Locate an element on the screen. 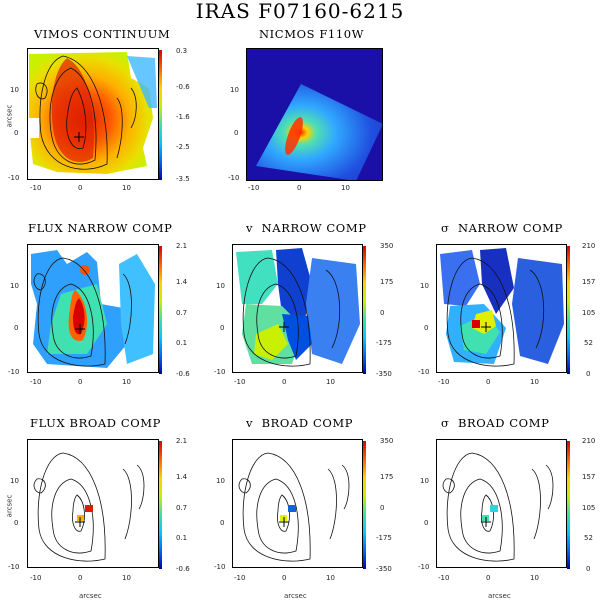 This screenshot has width=600, height=602. sigma-narrow-title: σ NARROW COMP is located at coordinates (502, 228).